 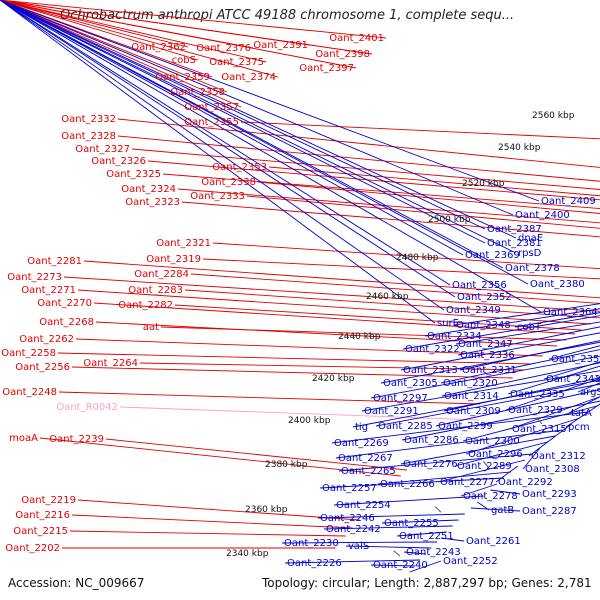 I want to click on reverse-gene-label: Oant_2409, so click(x=568, y=201).